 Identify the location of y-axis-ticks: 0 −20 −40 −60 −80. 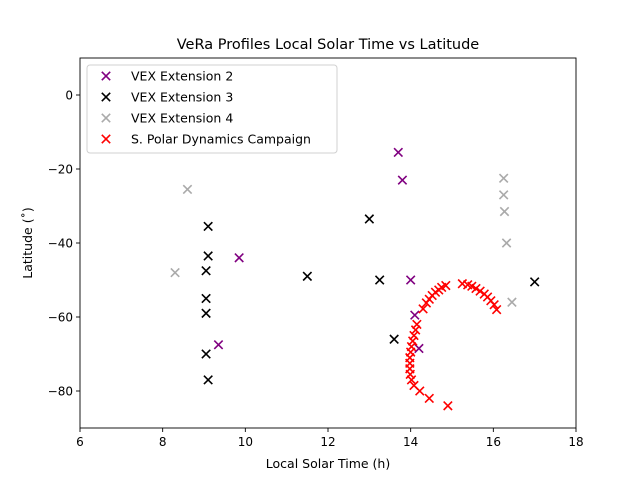
(64, 244).